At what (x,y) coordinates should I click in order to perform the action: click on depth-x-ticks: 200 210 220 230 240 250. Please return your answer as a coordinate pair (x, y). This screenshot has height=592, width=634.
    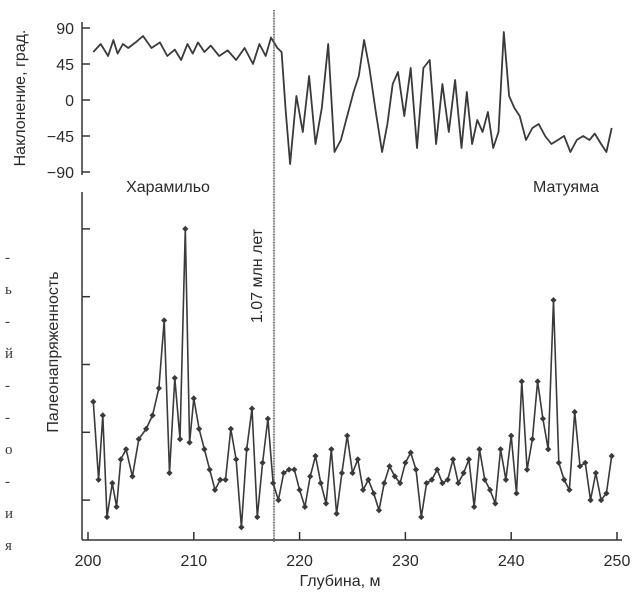
    Looking at the image, I should click on (353, 551).